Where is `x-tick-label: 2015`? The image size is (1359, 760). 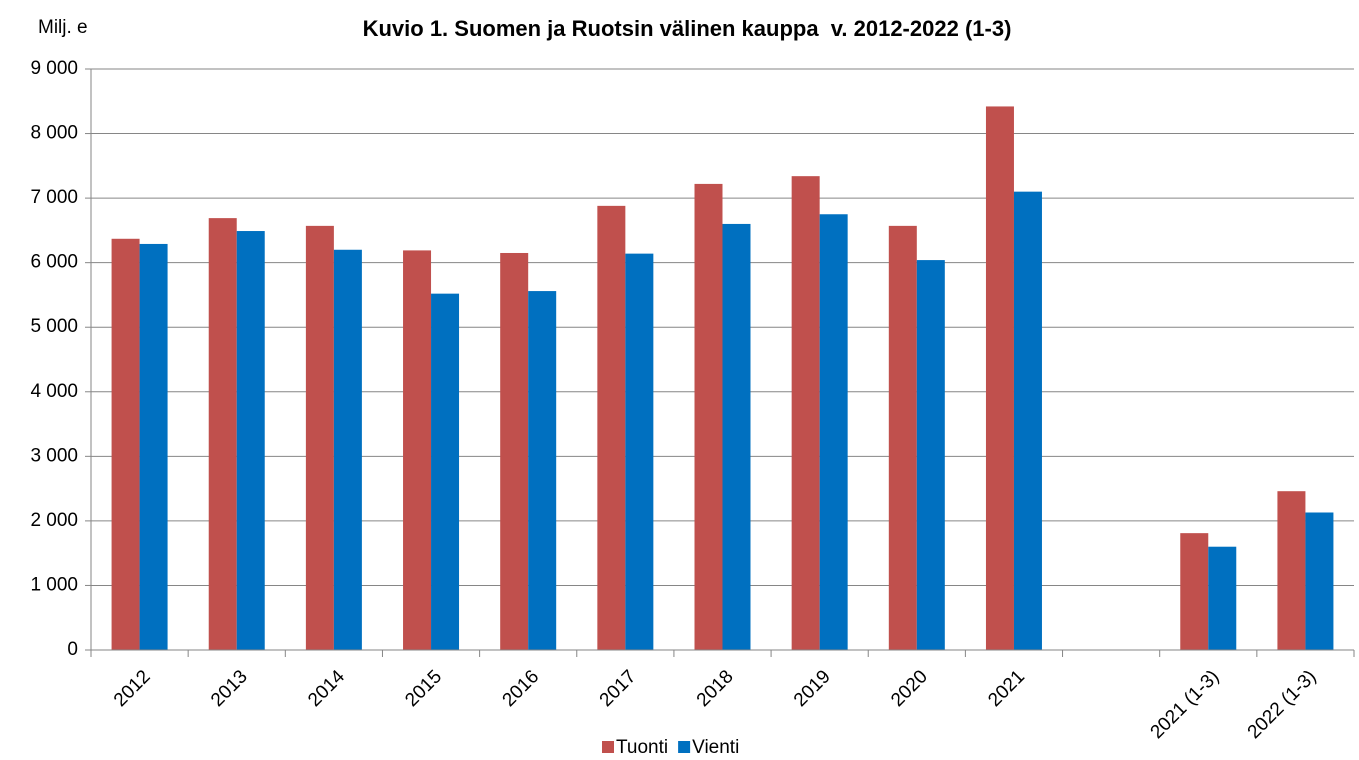
x-tick-label: 2015 is located at coordinates (423, 688).